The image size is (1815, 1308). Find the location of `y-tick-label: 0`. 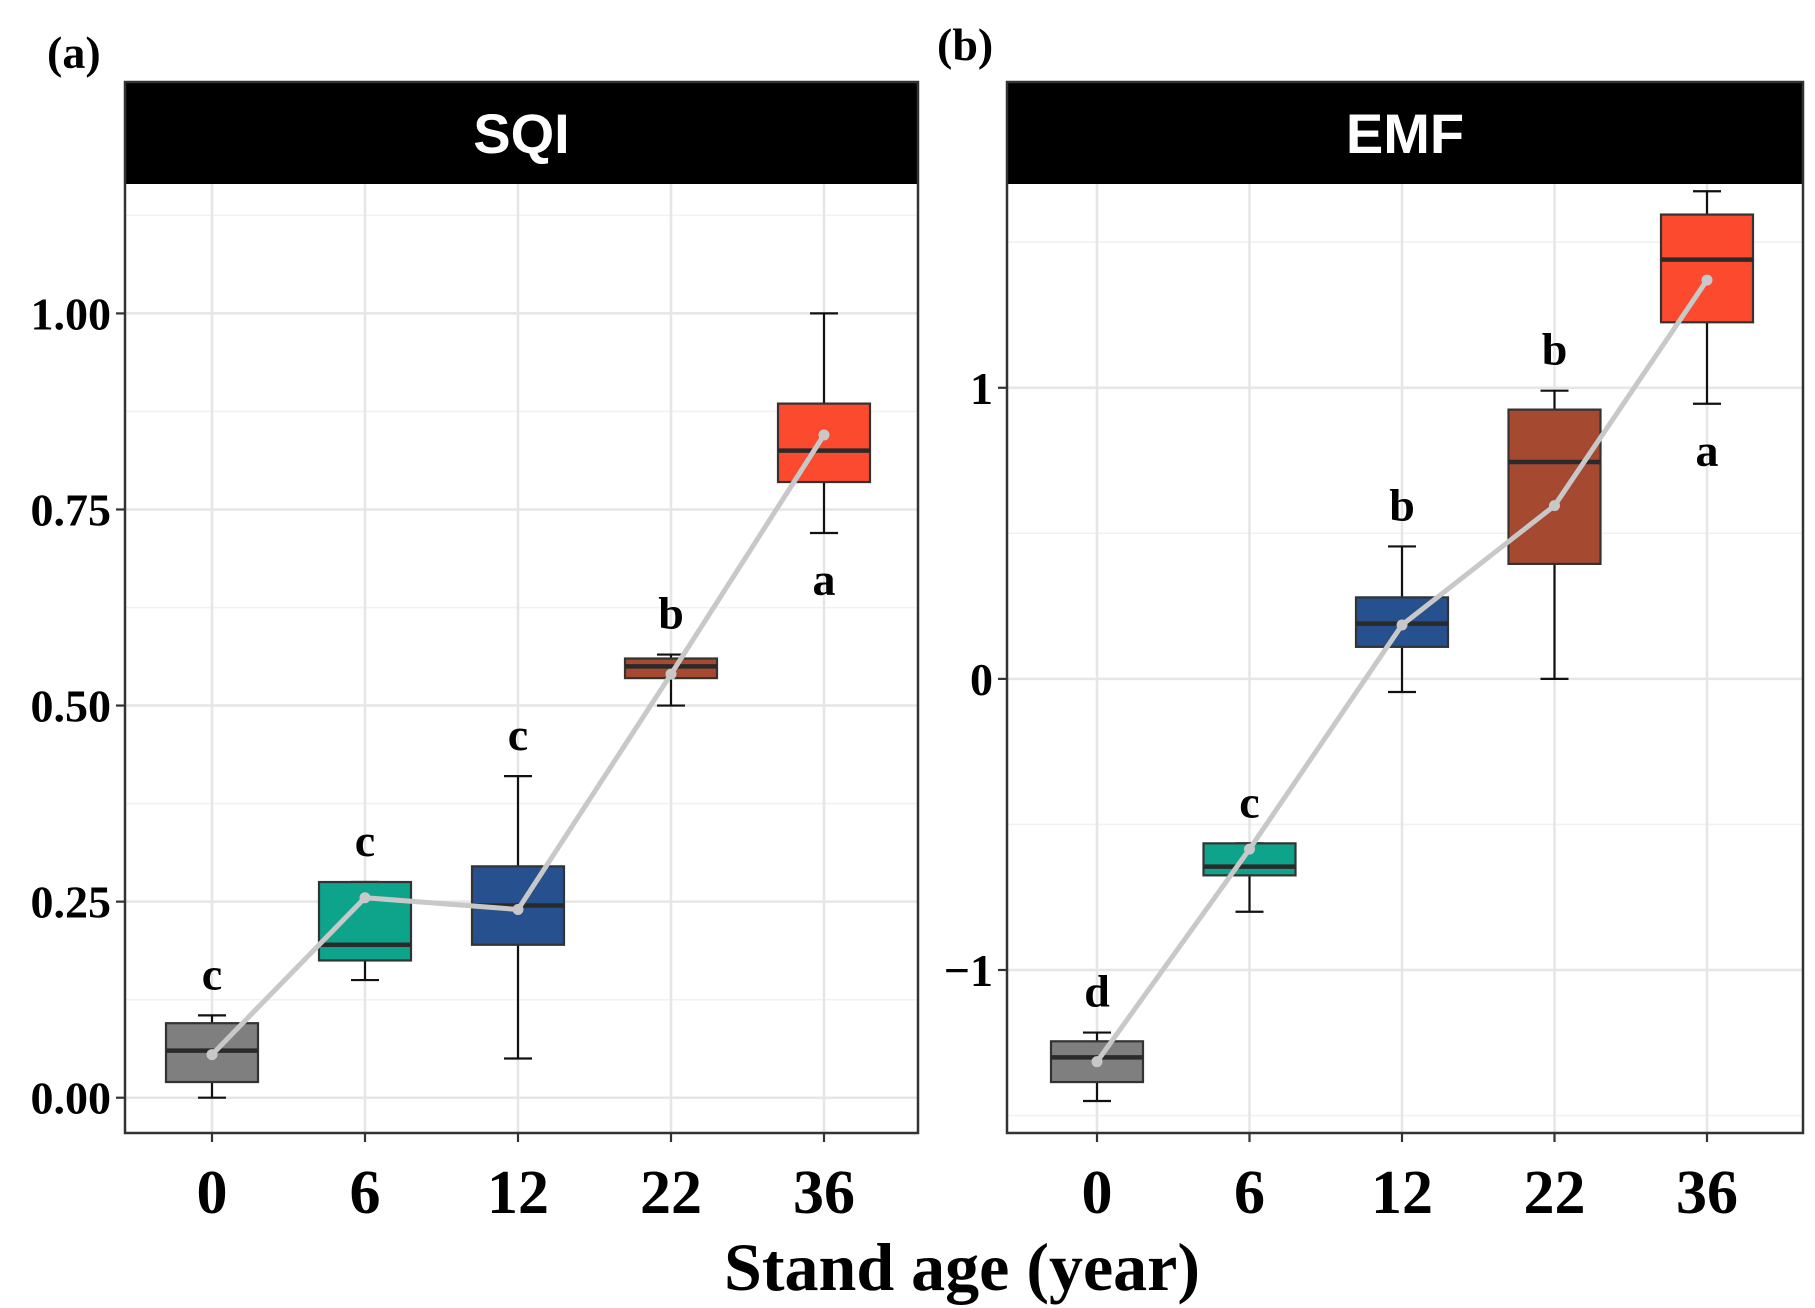

y-tick-label: 0 is located at coordinates (981, 679).